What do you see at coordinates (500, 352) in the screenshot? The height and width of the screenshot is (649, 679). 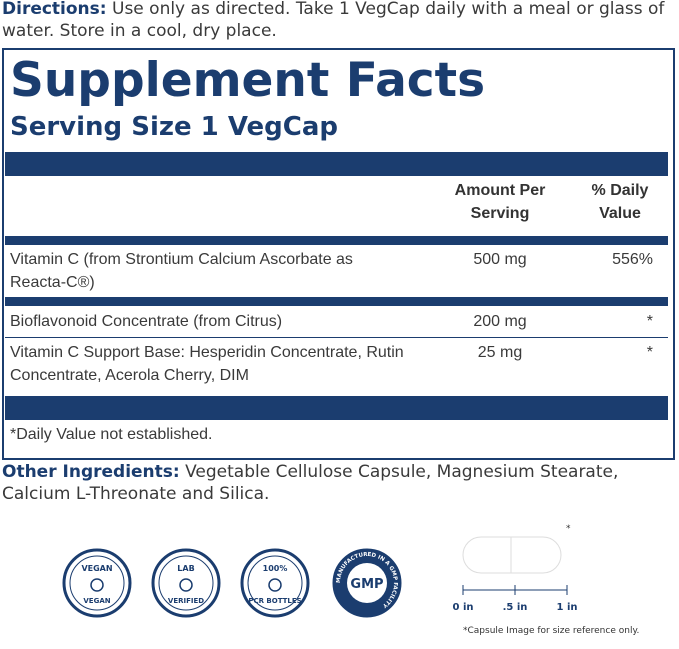 I see `row-amount: 25 mg` at bounding box center [500, 352].